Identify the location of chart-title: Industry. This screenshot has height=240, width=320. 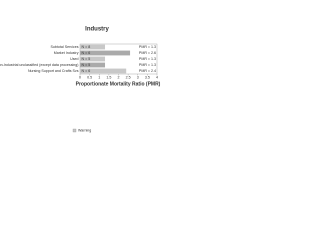
(97, 30).